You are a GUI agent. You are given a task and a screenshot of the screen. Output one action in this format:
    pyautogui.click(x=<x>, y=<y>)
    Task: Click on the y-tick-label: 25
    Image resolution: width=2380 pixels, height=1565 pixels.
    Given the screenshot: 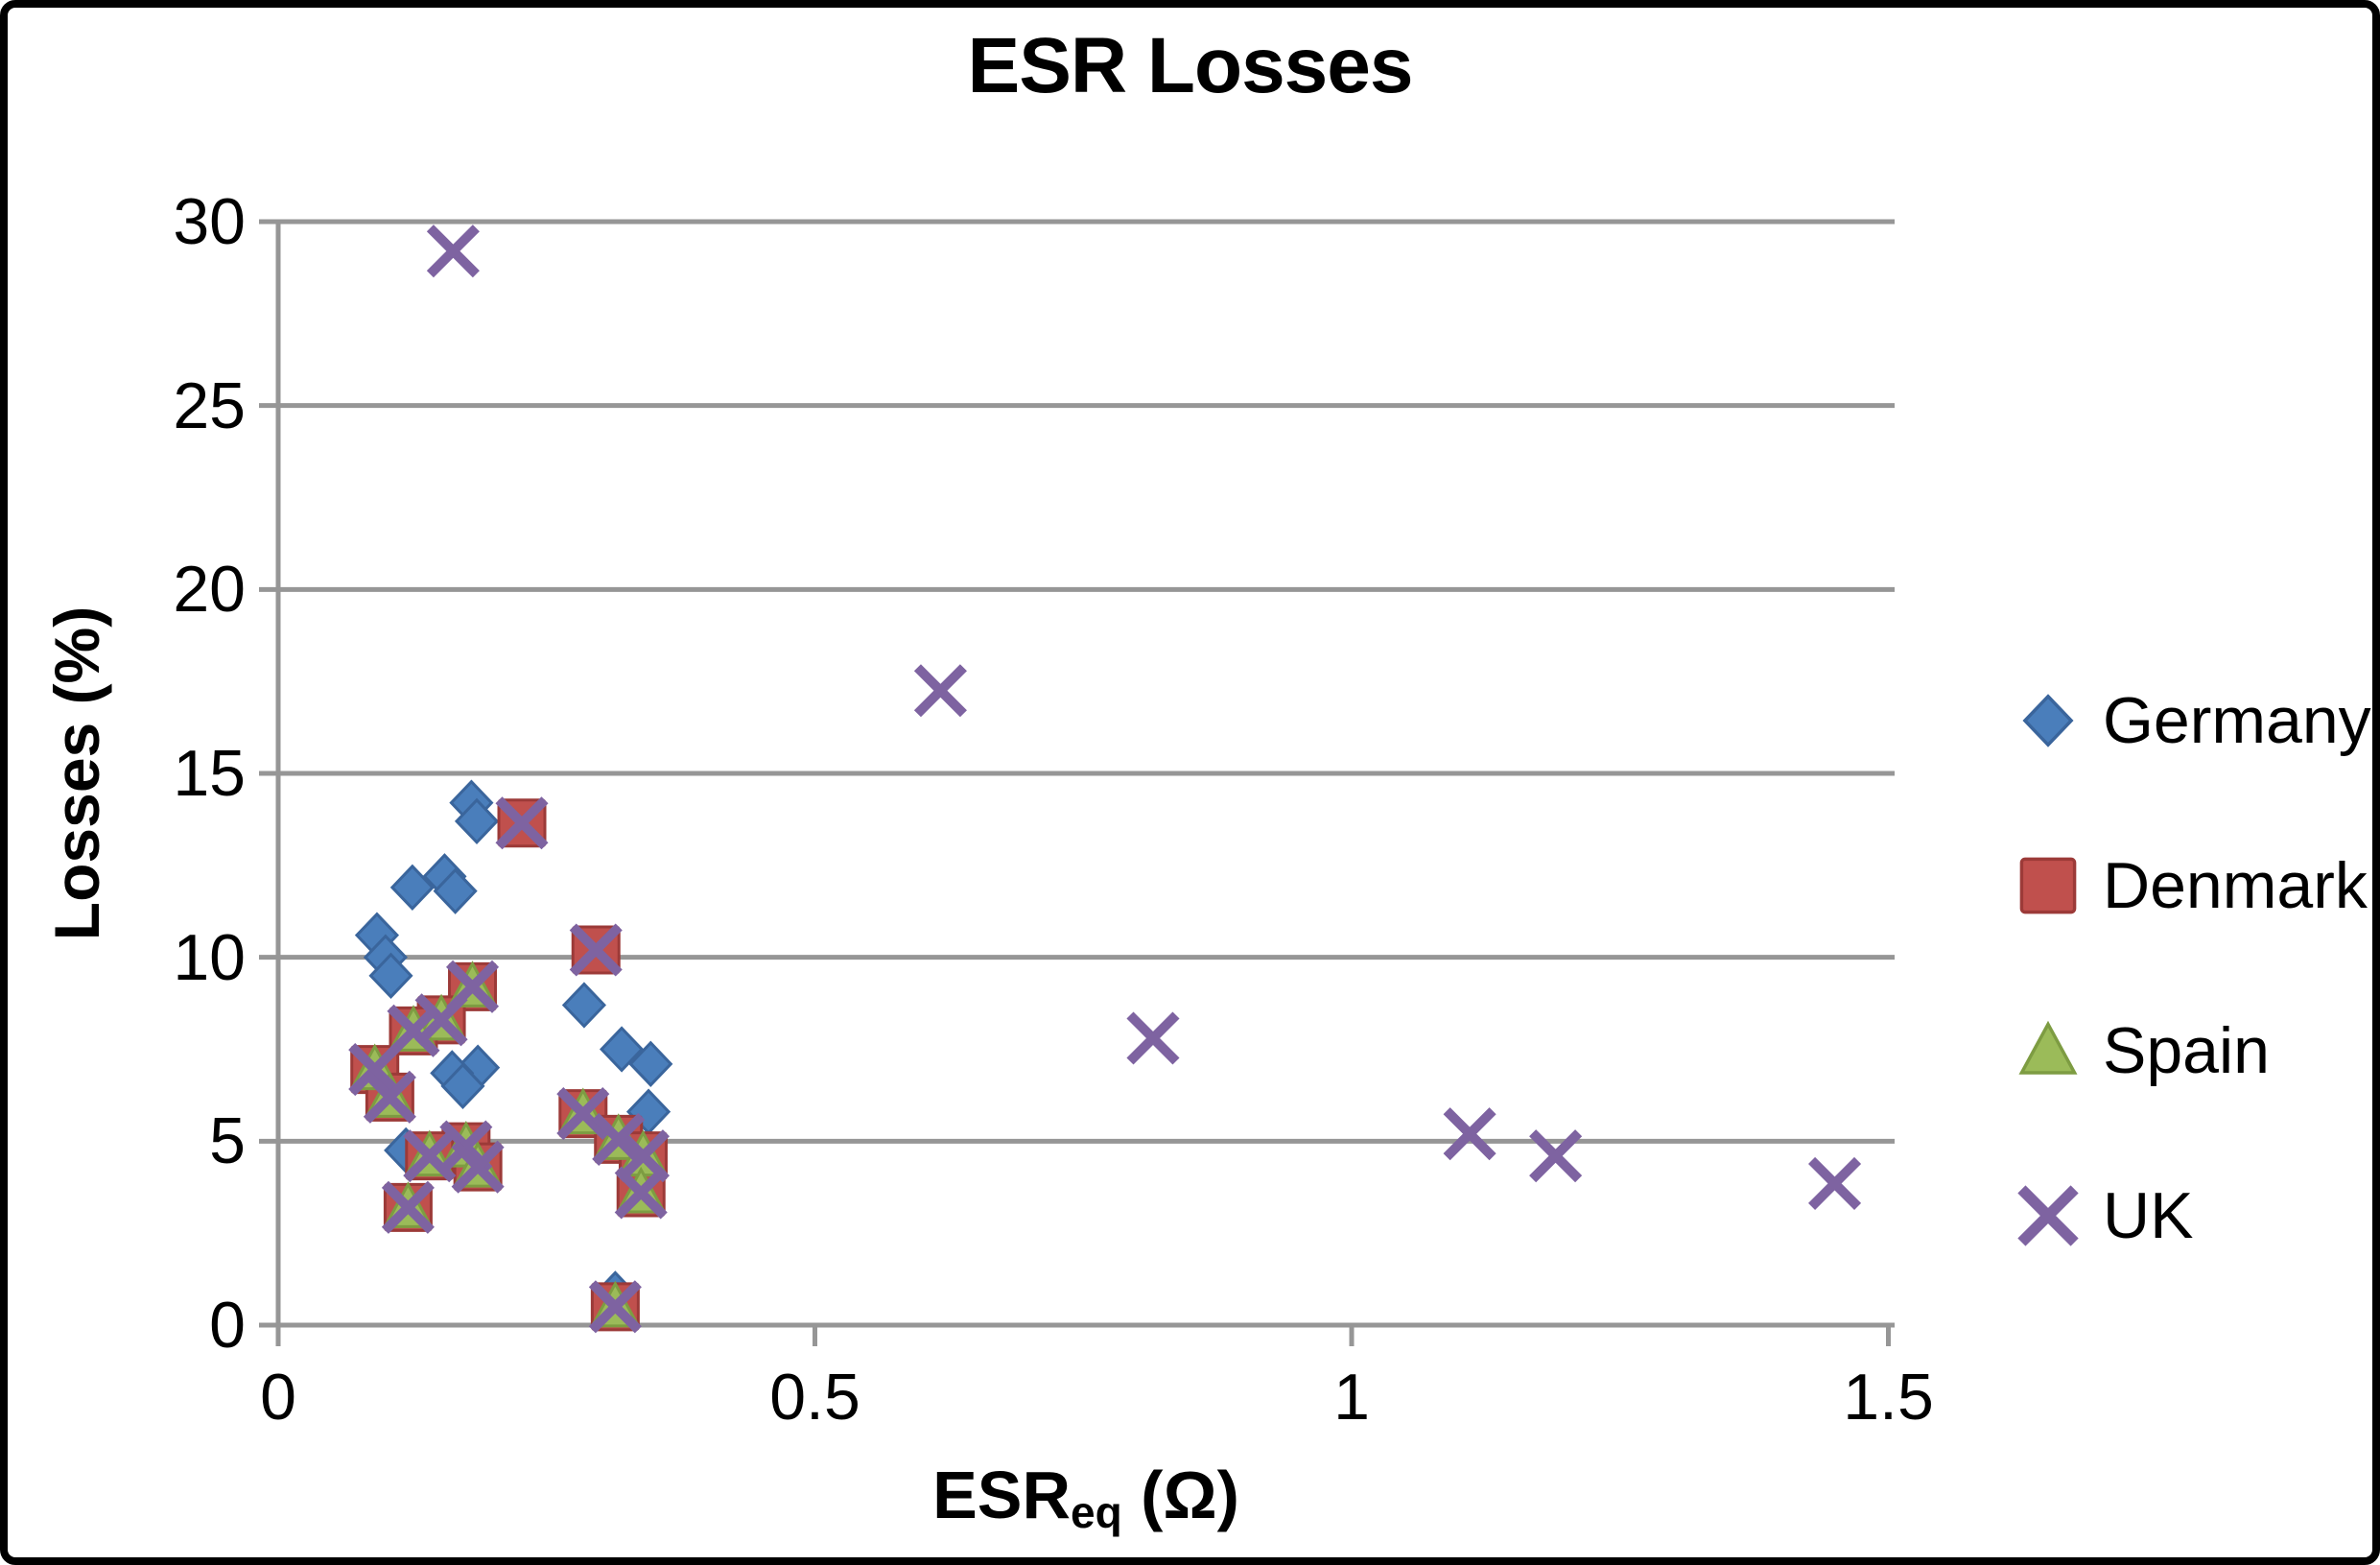 What is the action you would take?
    pyautogui.click(x=210, y=405)
    